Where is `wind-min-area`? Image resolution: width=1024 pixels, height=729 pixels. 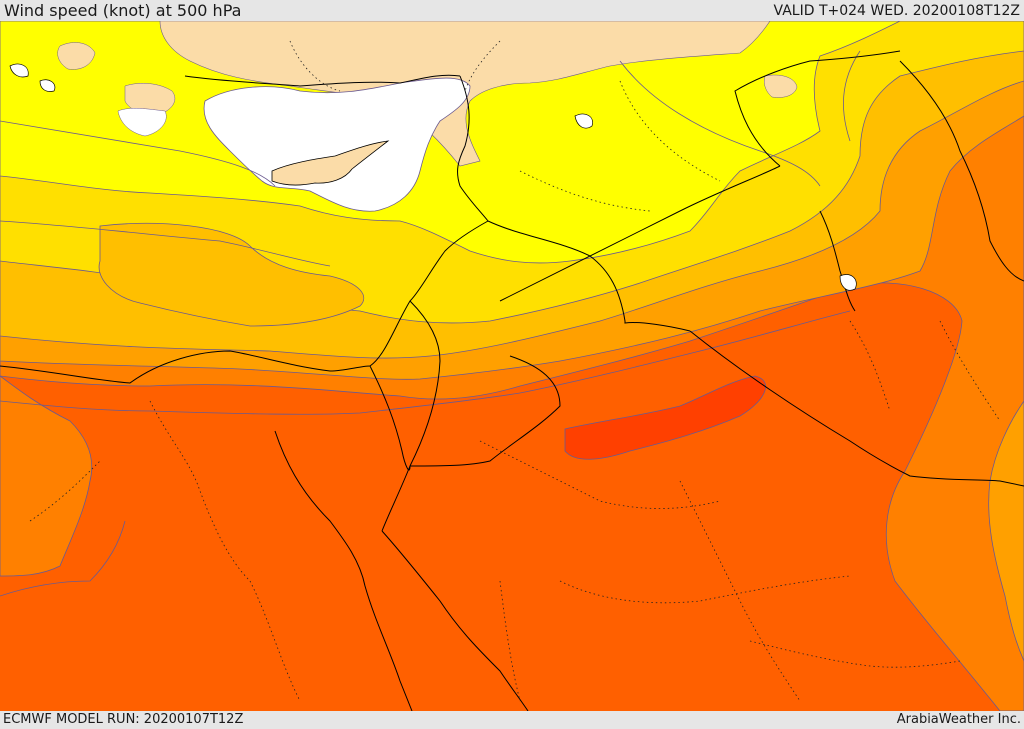 wind-min-area is located at coordinates (337, 144).